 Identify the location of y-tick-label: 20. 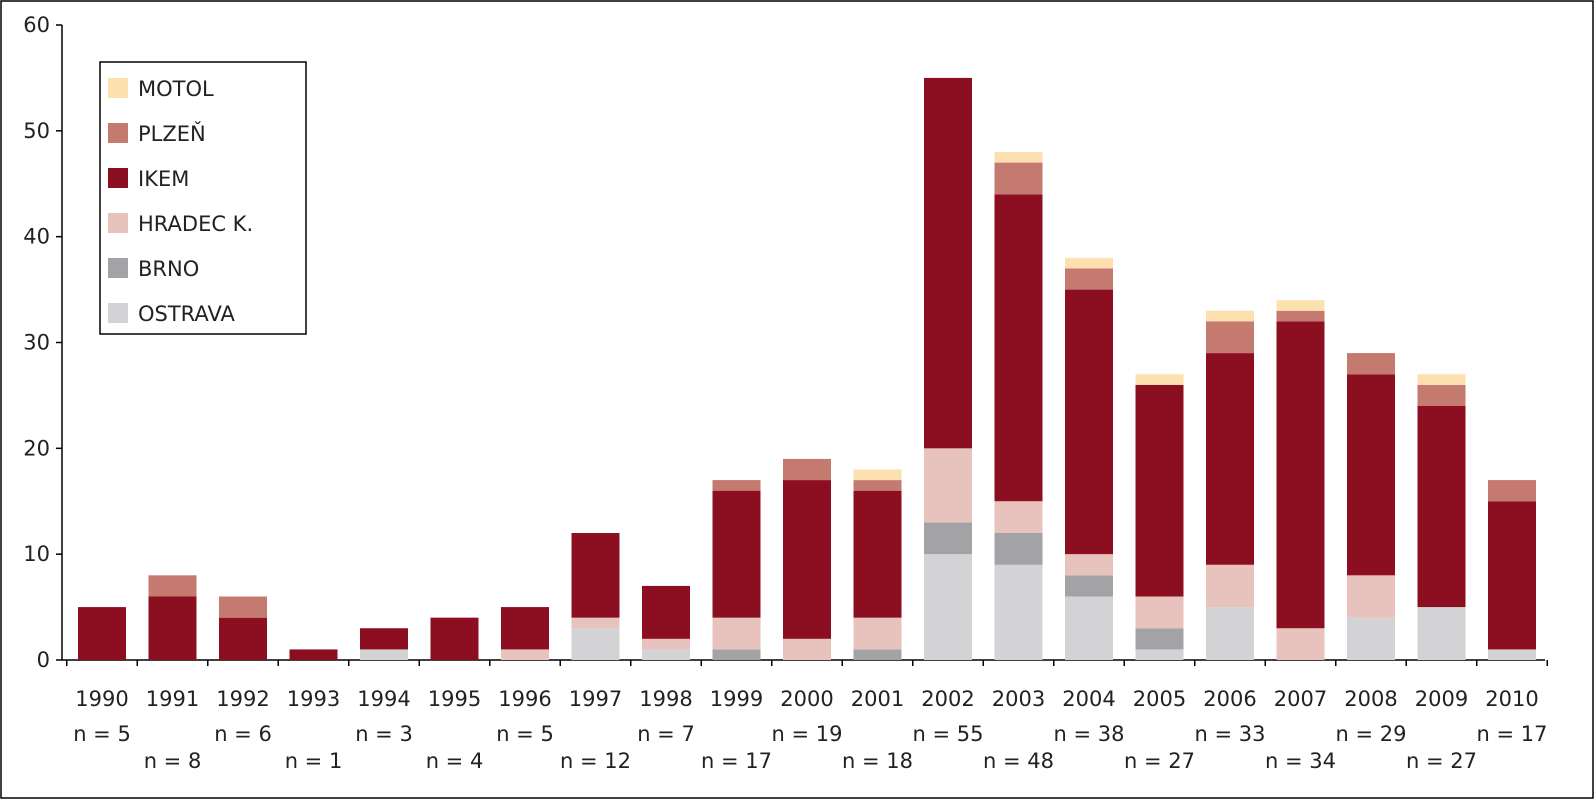
(36, 448).